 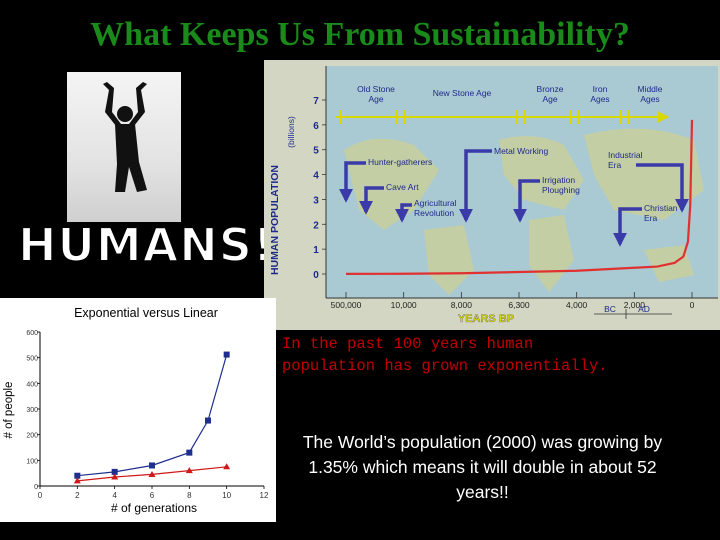 What do you see at coordinates (316, 275) in the screenshot?
I see `population-y-tick-label: 0` at bounding box center [316, 275].